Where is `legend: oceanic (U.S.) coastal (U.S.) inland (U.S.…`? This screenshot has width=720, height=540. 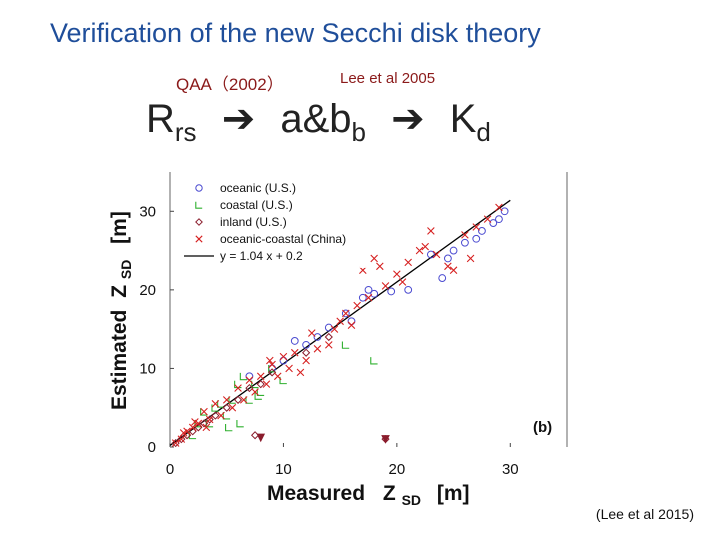
legend: oceanic (U.S.) coastal (U.S.) inland (U.S.… is located at coordinates (275, 222).